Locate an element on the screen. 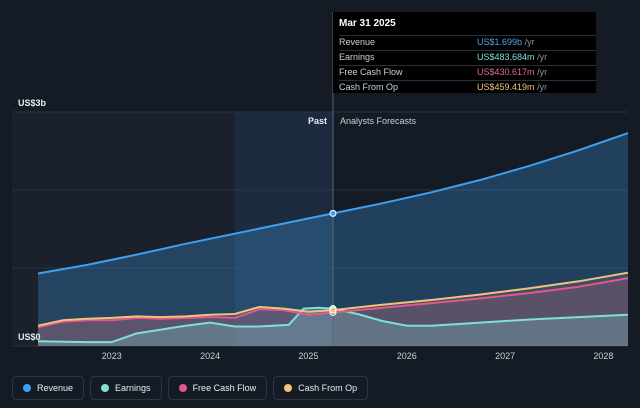 Image resolution: width=640 pixels, height=408 pixels. legend-item-free-cash-flow: Free Cash Flow is located at coordinates (217, 388).